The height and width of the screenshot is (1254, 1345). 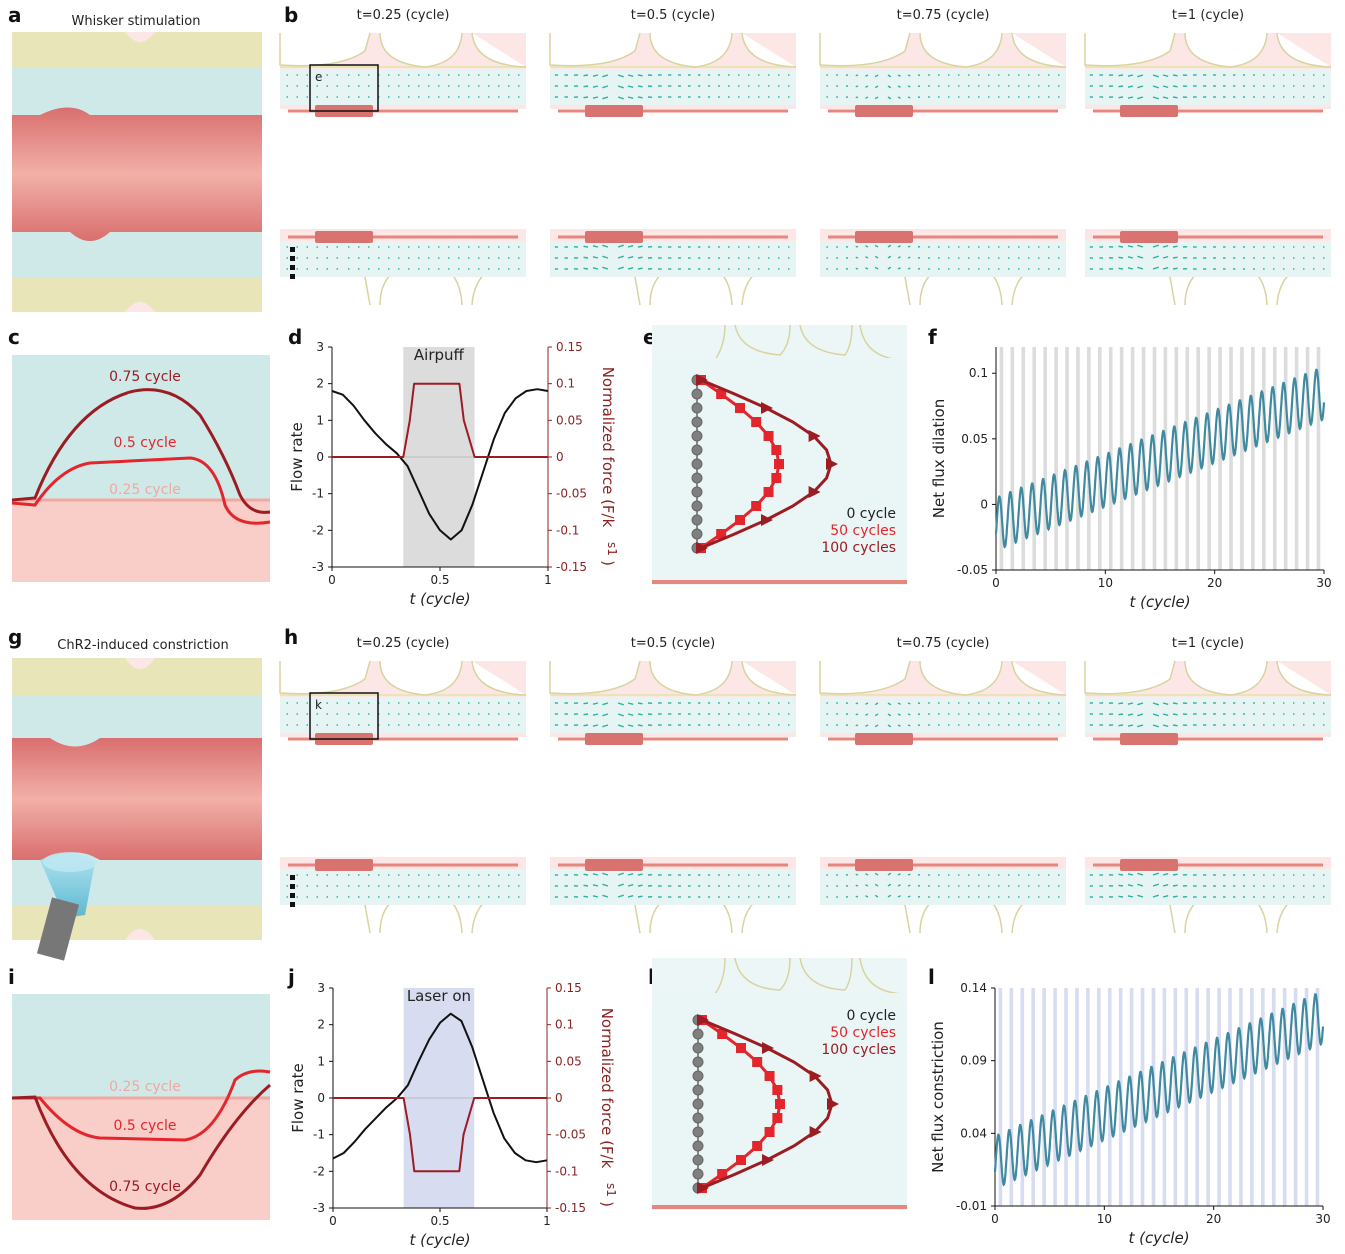 I want to click on y-axis-label: Net flux dilation, so click(x=939, y=458).